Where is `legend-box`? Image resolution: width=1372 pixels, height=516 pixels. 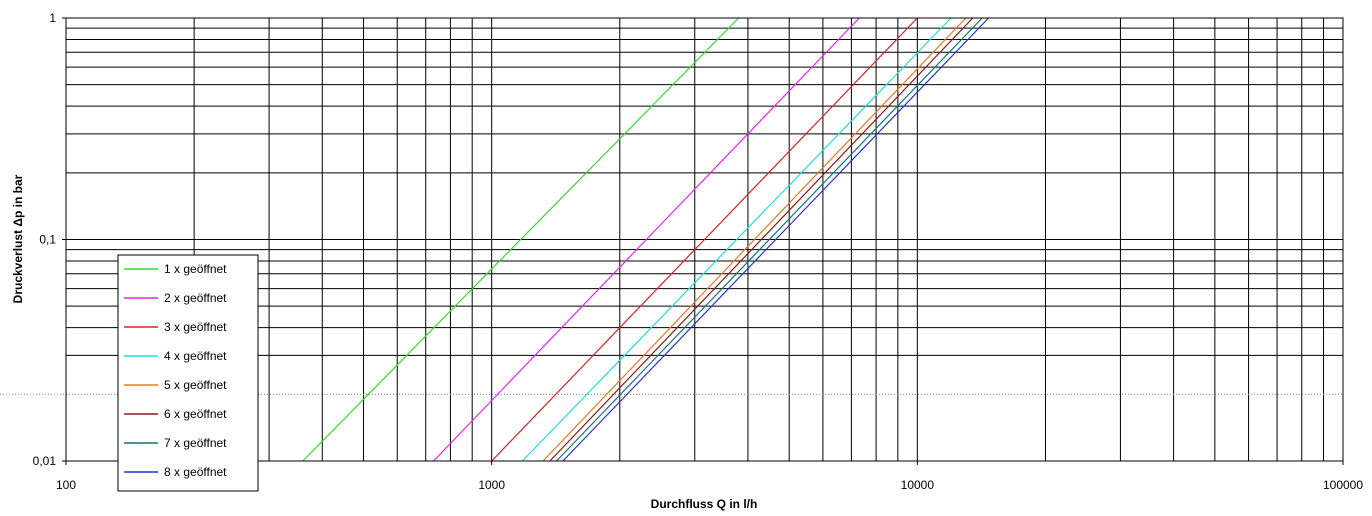
legend-box is located at coordinates (188, 373).